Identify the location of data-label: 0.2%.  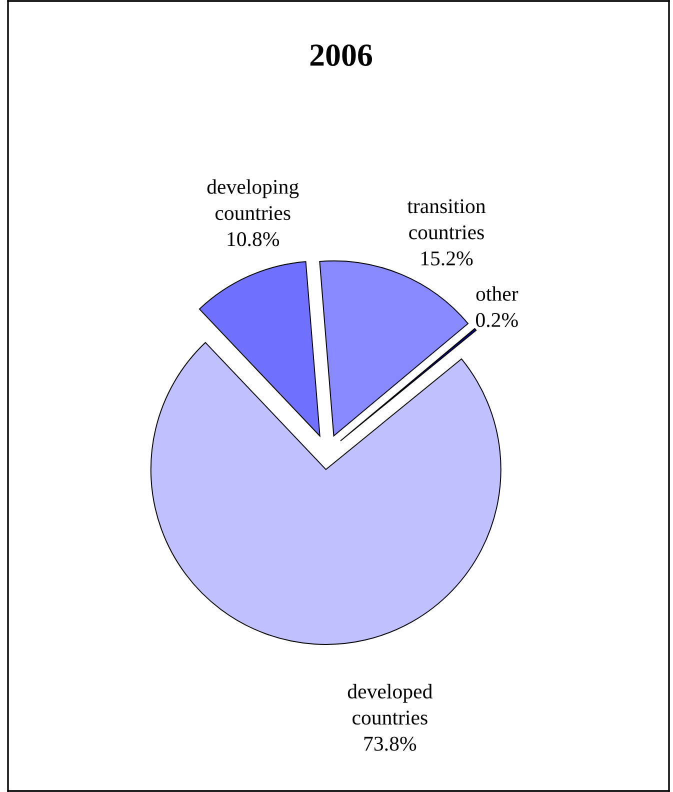
(497, 320).